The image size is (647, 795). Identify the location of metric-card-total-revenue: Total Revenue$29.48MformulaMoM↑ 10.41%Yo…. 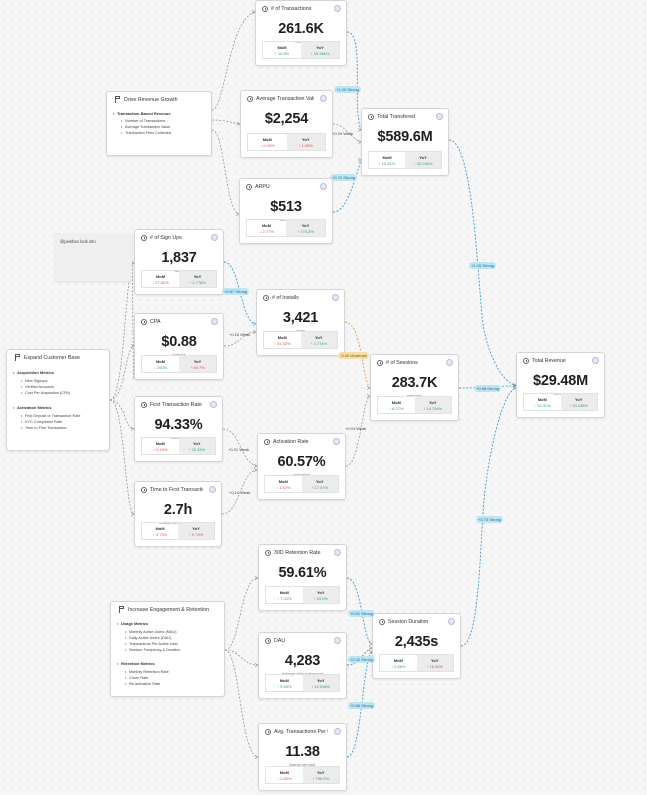
(560, 385).